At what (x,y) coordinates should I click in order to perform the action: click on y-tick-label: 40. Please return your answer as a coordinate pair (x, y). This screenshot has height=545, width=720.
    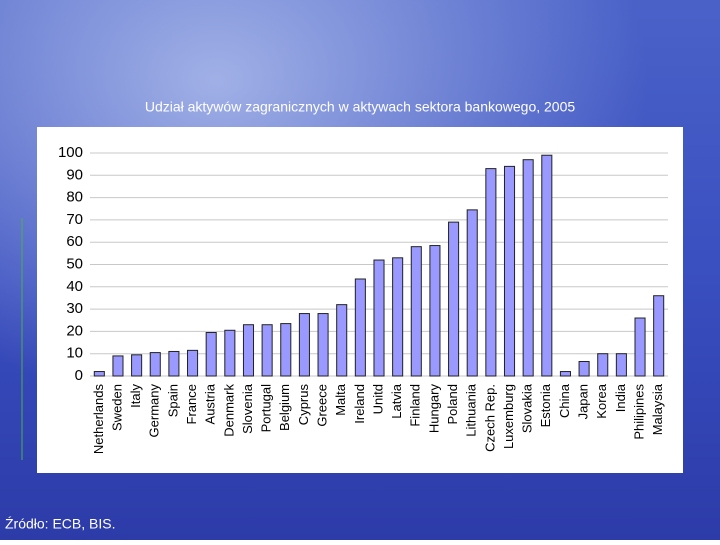
    Looking at the image, I should click on (74, 286).